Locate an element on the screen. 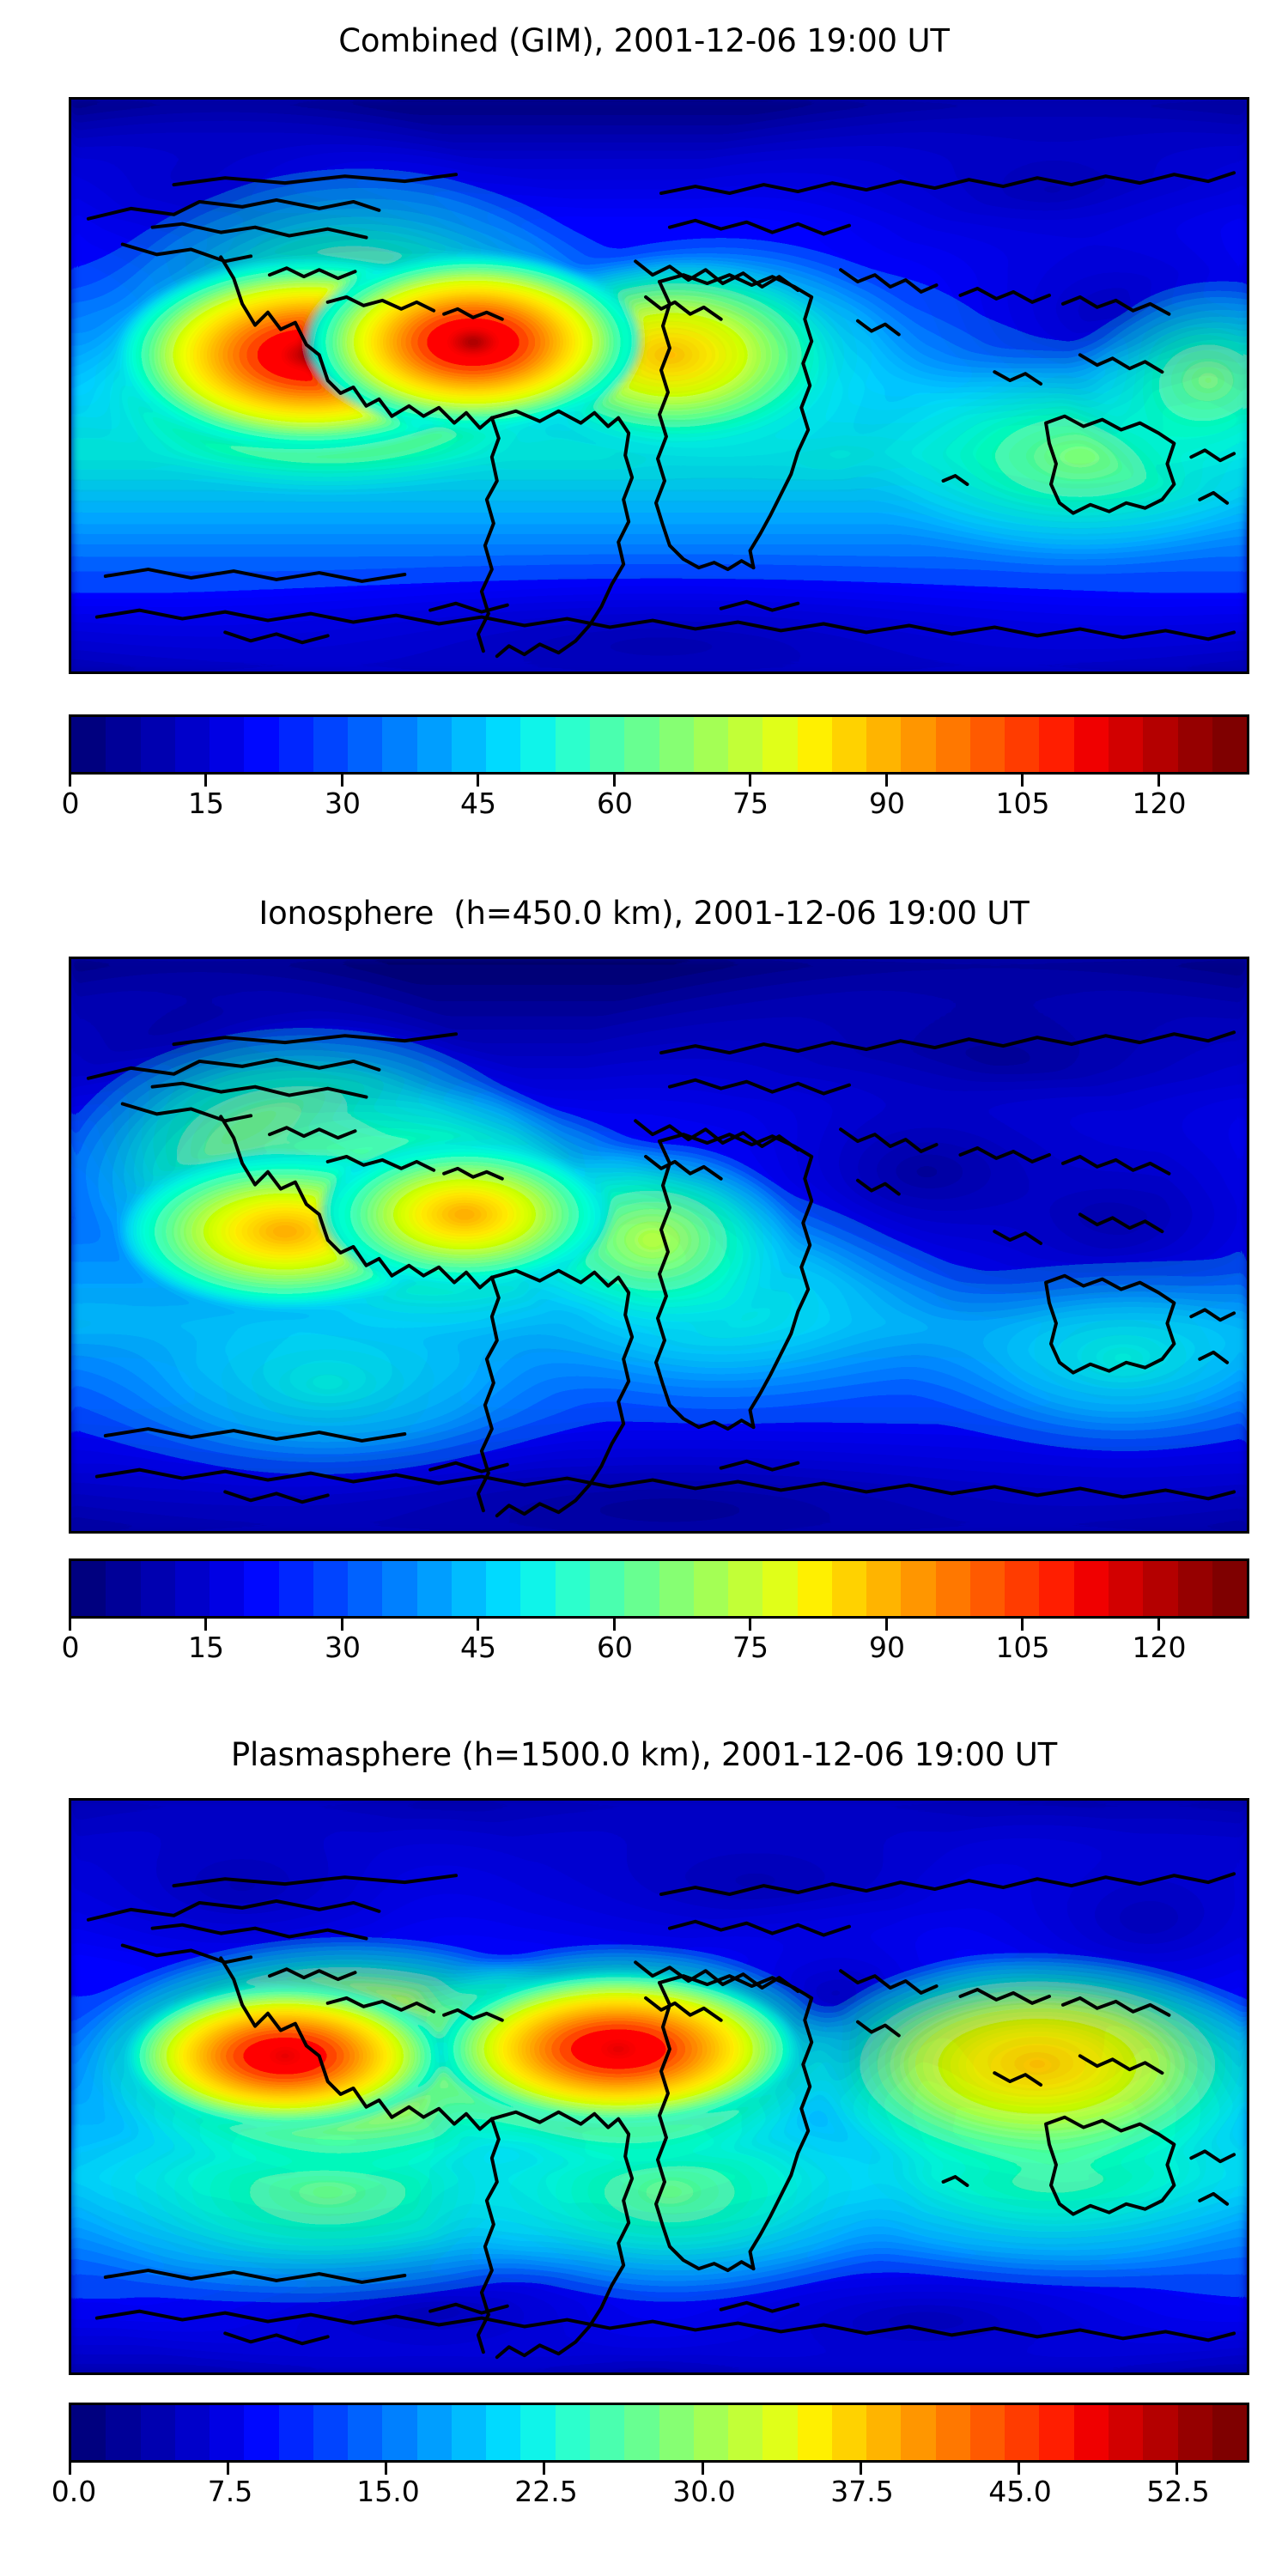  colorbar-plasmasphere: 0.0 7.5 15.0 22.5 30.0 37.5 45.0 52.5 is located at coordinates (651, 2458).